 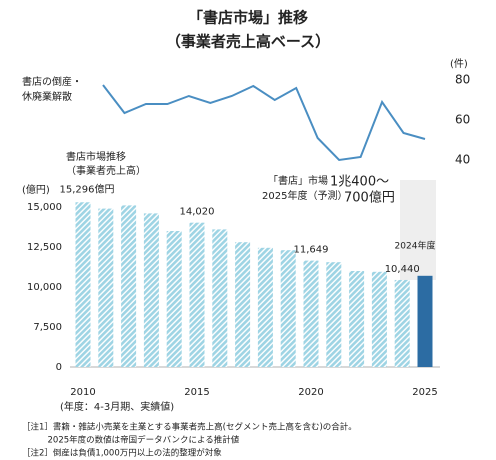 I want to click on y-tick-label: 12,500, so click(x=44, y=247).